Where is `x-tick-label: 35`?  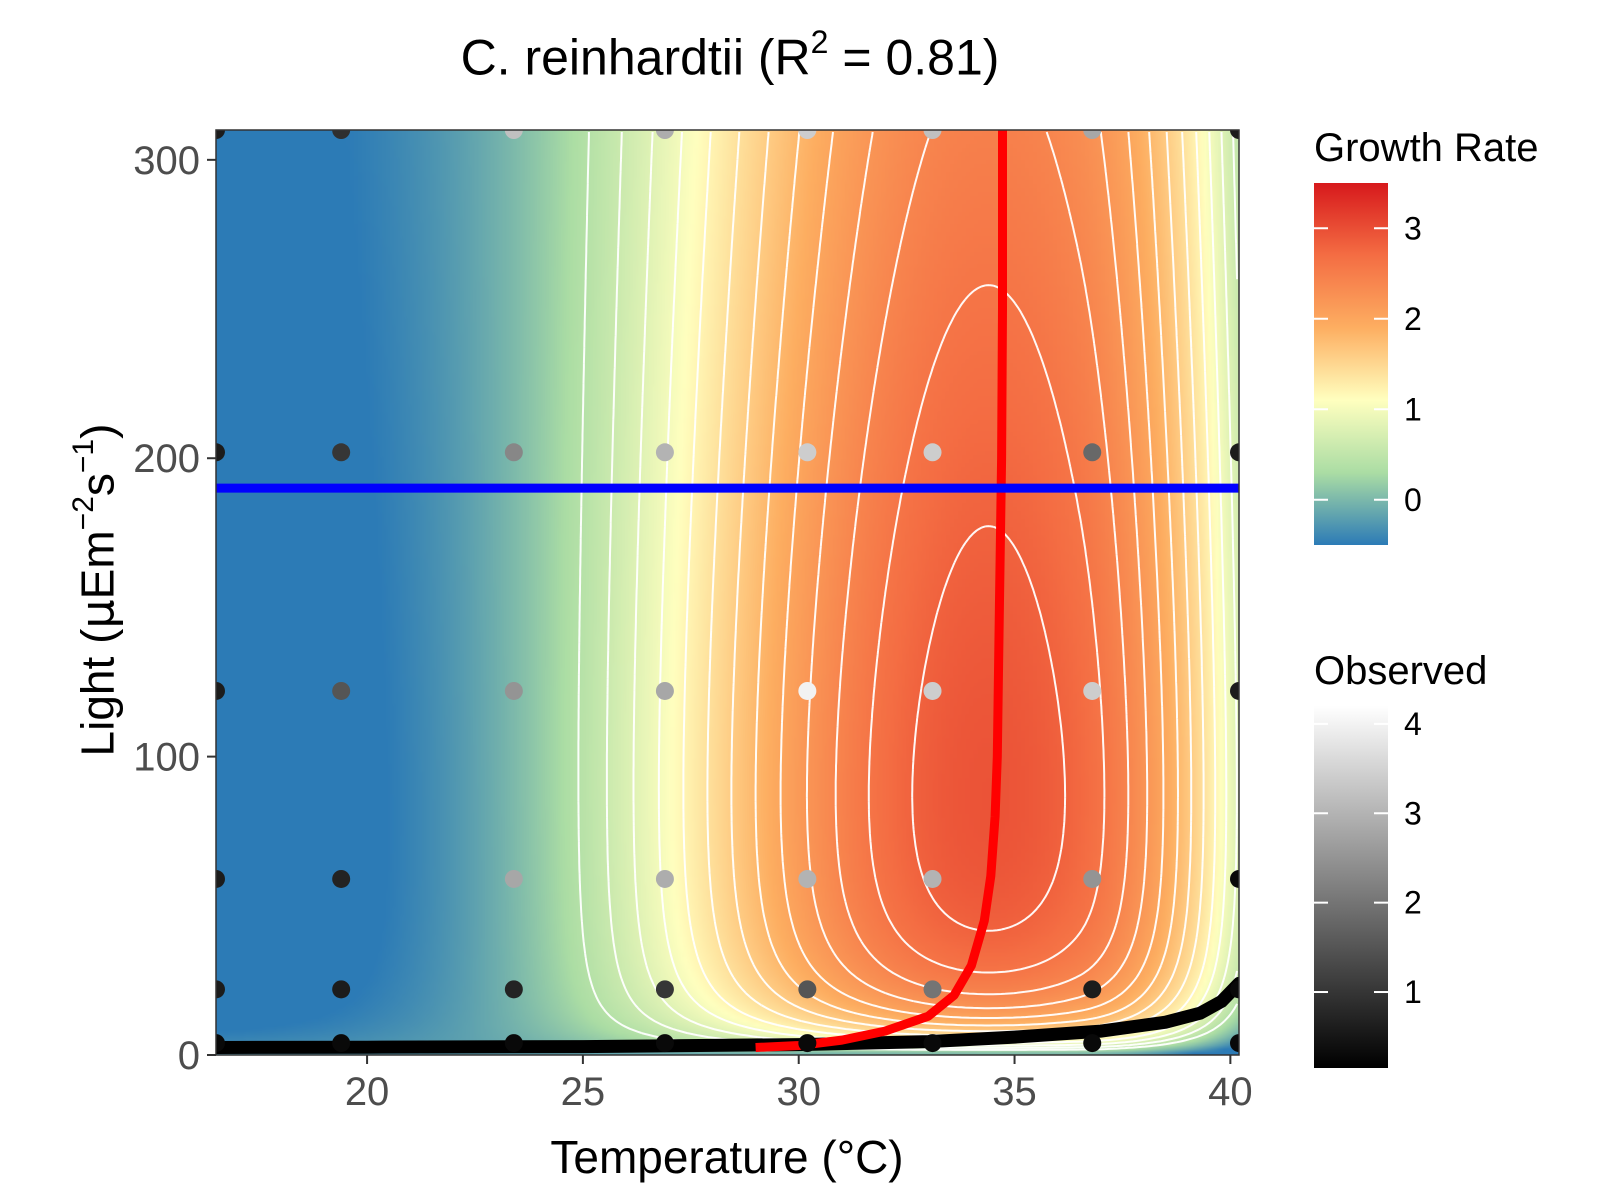 x-tick-label: 35 is located at coordinates (1014, 1092).